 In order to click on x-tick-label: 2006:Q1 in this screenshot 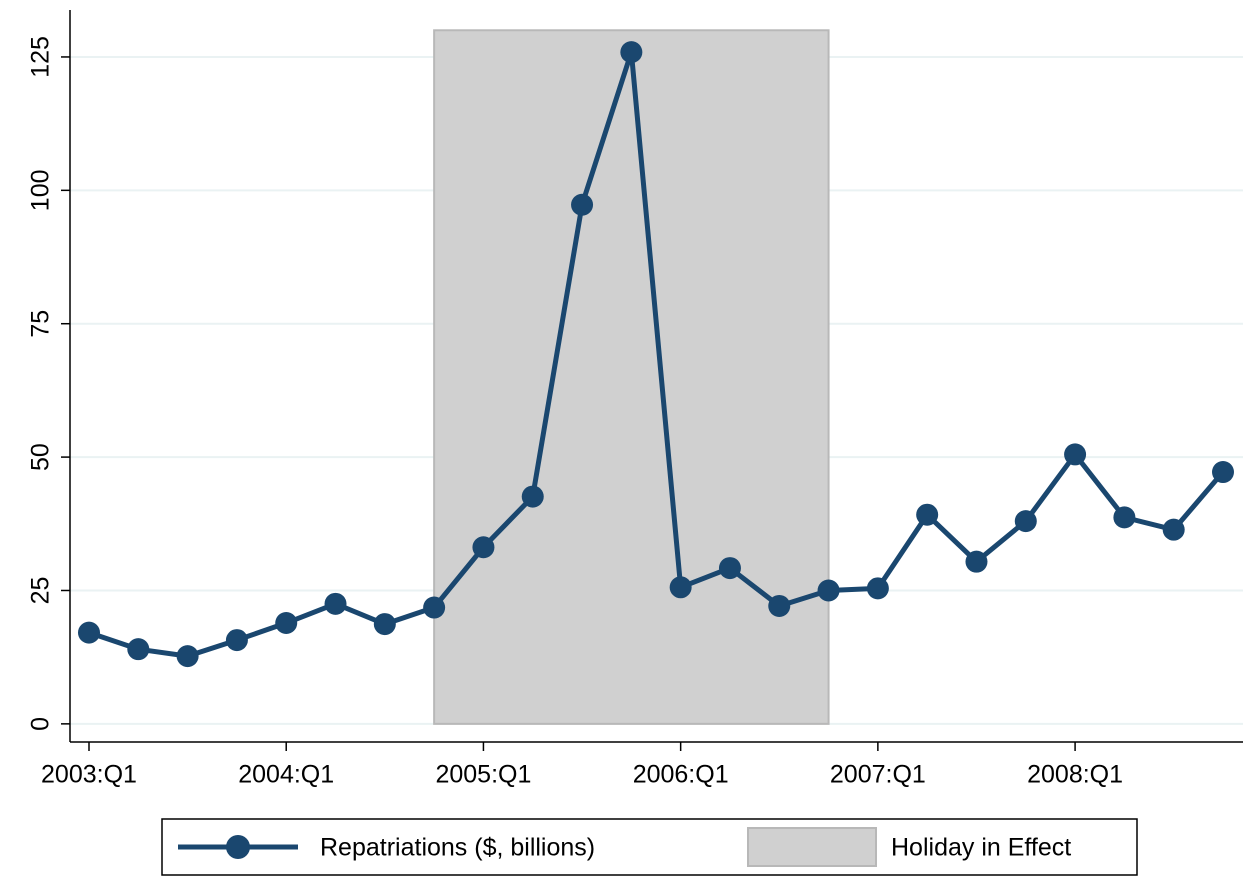, I will do `click(681, 775)`.